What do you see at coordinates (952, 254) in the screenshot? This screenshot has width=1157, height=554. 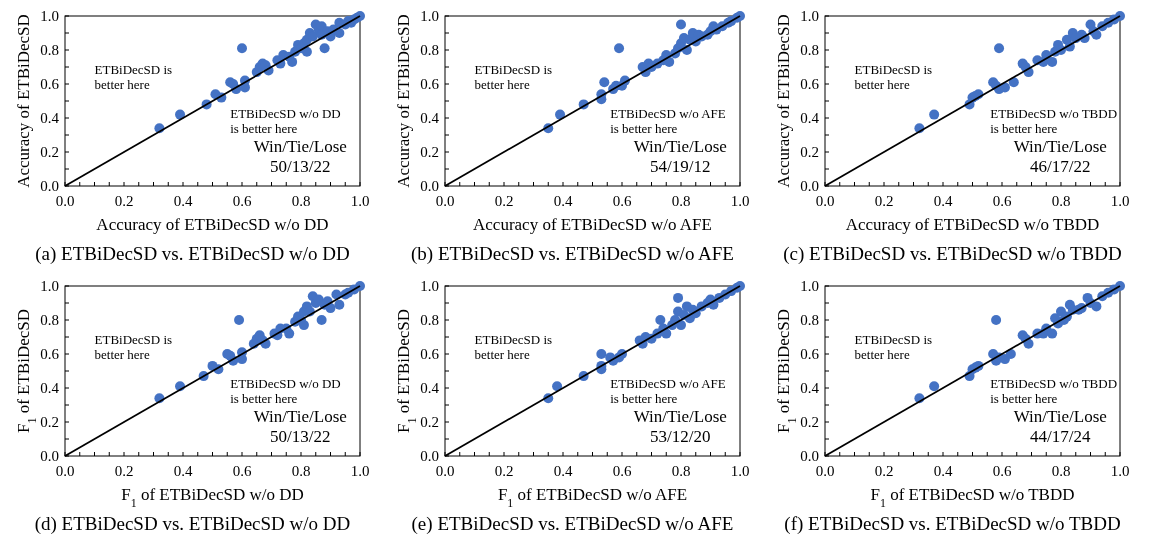 I see `text: (c) ETBiDecSD vs. ETBiDecSD w/o TBDD` at bounding box center [952, 254].